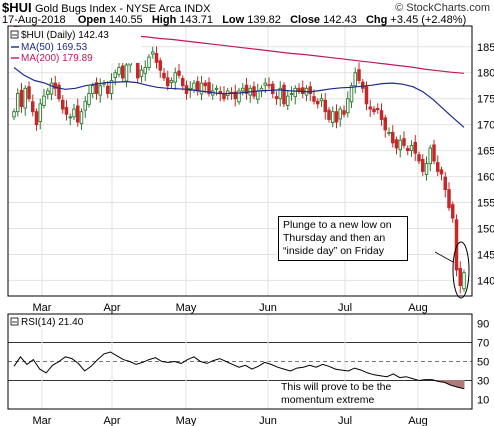 The height and width of the screenshot is (426, 494). I want to click on price-y-tick-label: 185, so click(485, 48).